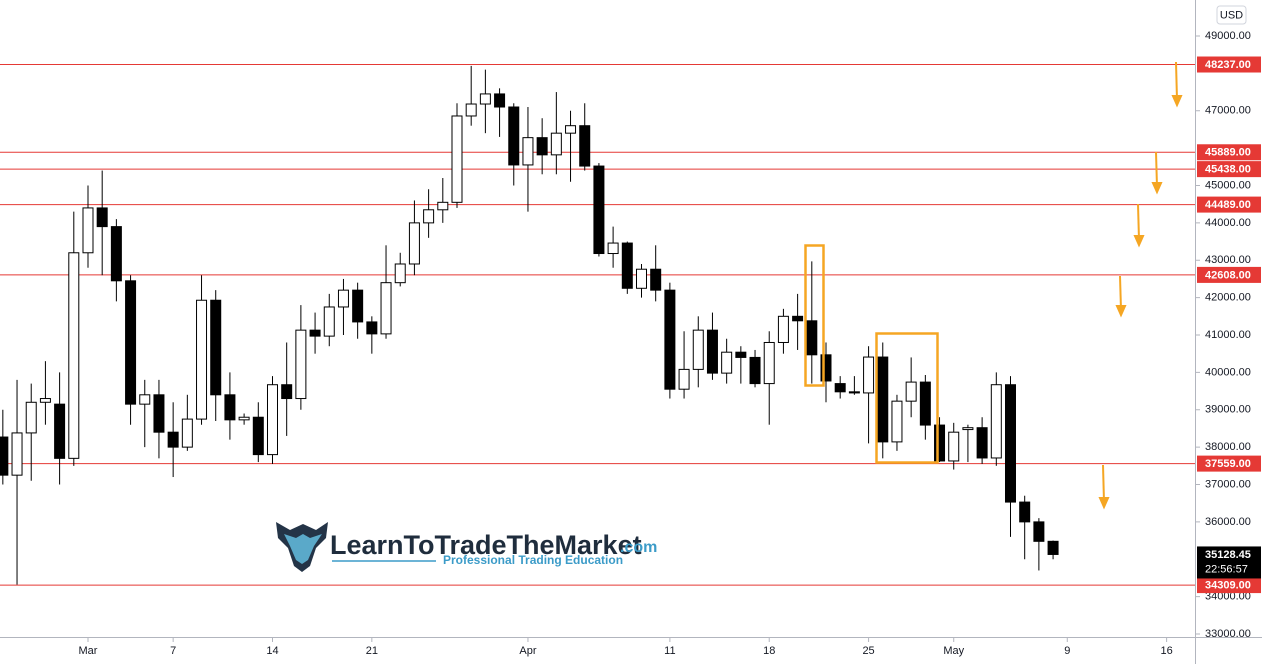 This screenshot has width=1262, height=664. Describe the element at coordinates (1166, 651) in the screenshot. I see `x-tick-label: 16` at that location.